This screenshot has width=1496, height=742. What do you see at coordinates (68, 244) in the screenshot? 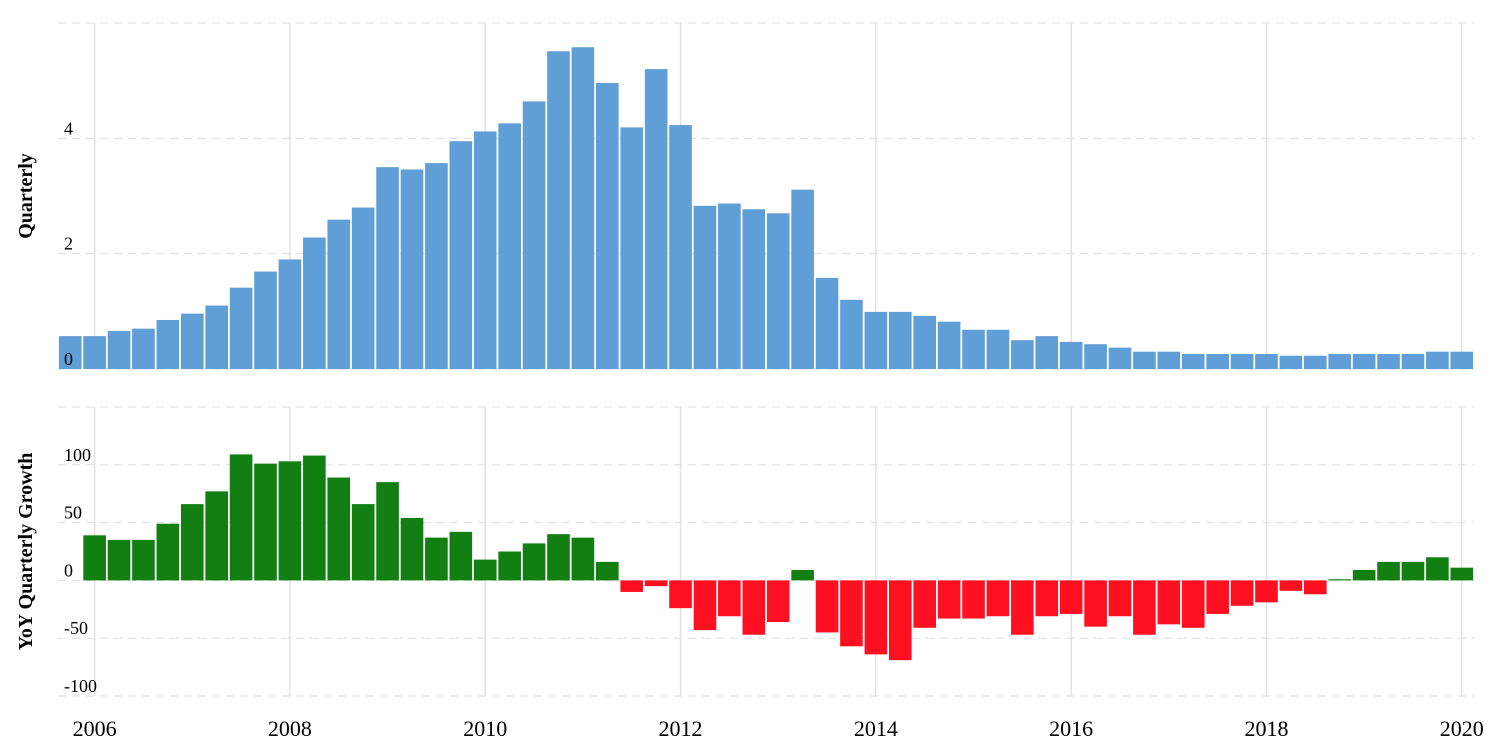
I see `y-tick-label: 2` at bounding box center [68, 244].